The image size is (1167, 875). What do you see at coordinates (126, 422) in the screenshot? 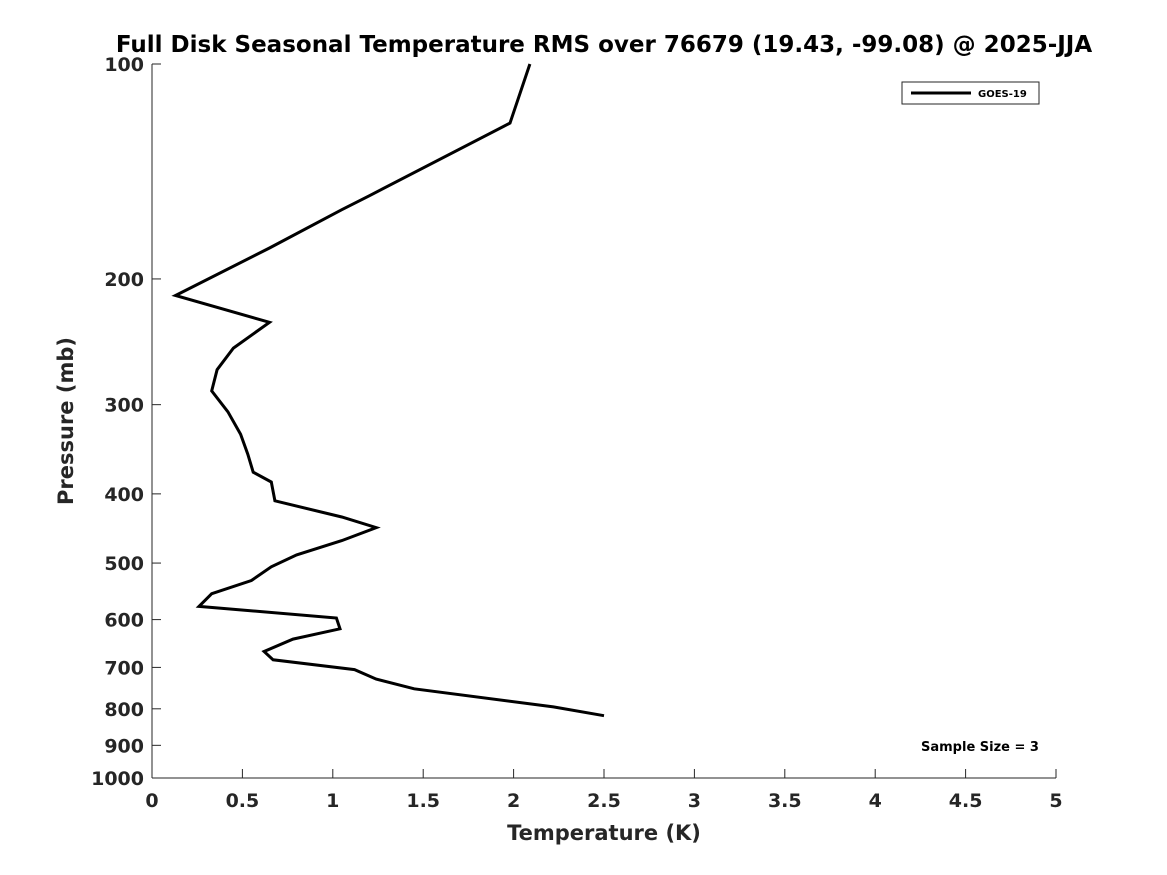
I see `y-ticks: 100 200 300 400 500 600 700 800 900 1000` at bounding box center [126, 422].